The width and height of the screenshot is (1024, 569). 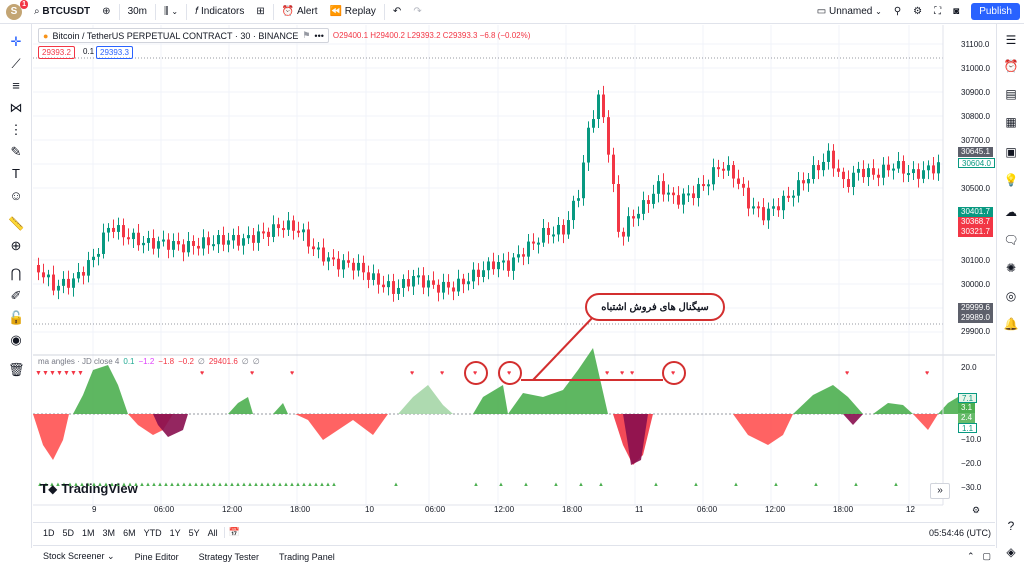 I want to click on layers-icon: ◈, so click(x=1011, y=552).